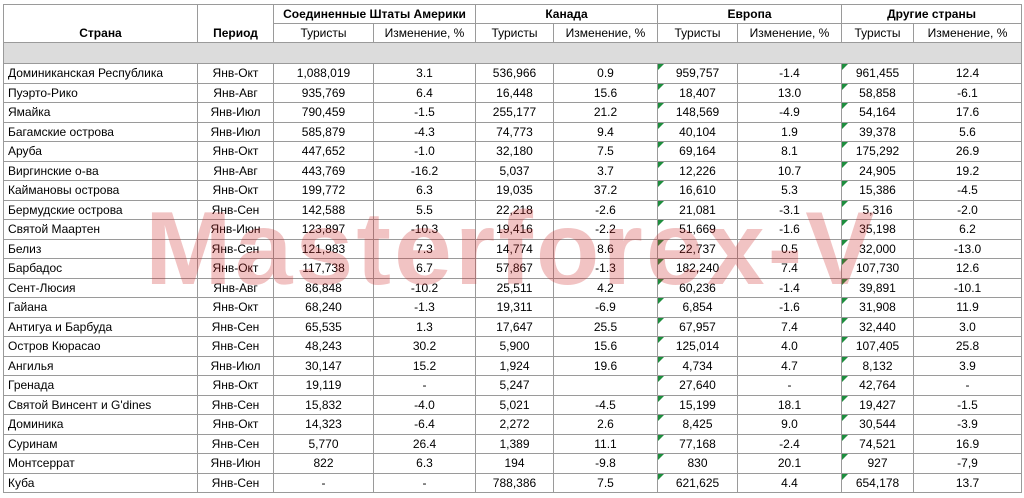 Image resolution: width=1024 pixels, height=498 pixels. Describe the element at coordinates (698, 131) in the screenshot. I see `tourists-cell: 40,104` at that location.